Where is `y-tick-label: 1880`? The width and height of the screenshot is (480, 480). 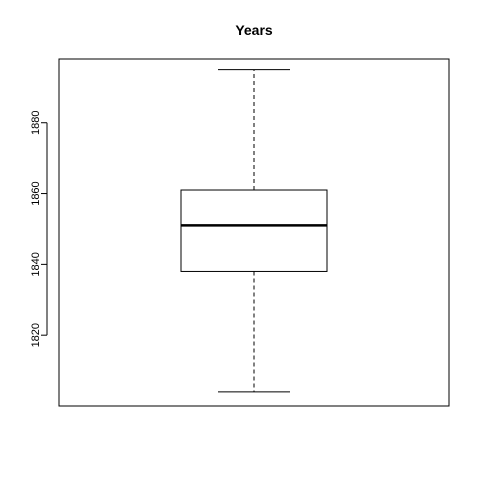 y-tick-label: 1880 is located at coordinates (36, 122).